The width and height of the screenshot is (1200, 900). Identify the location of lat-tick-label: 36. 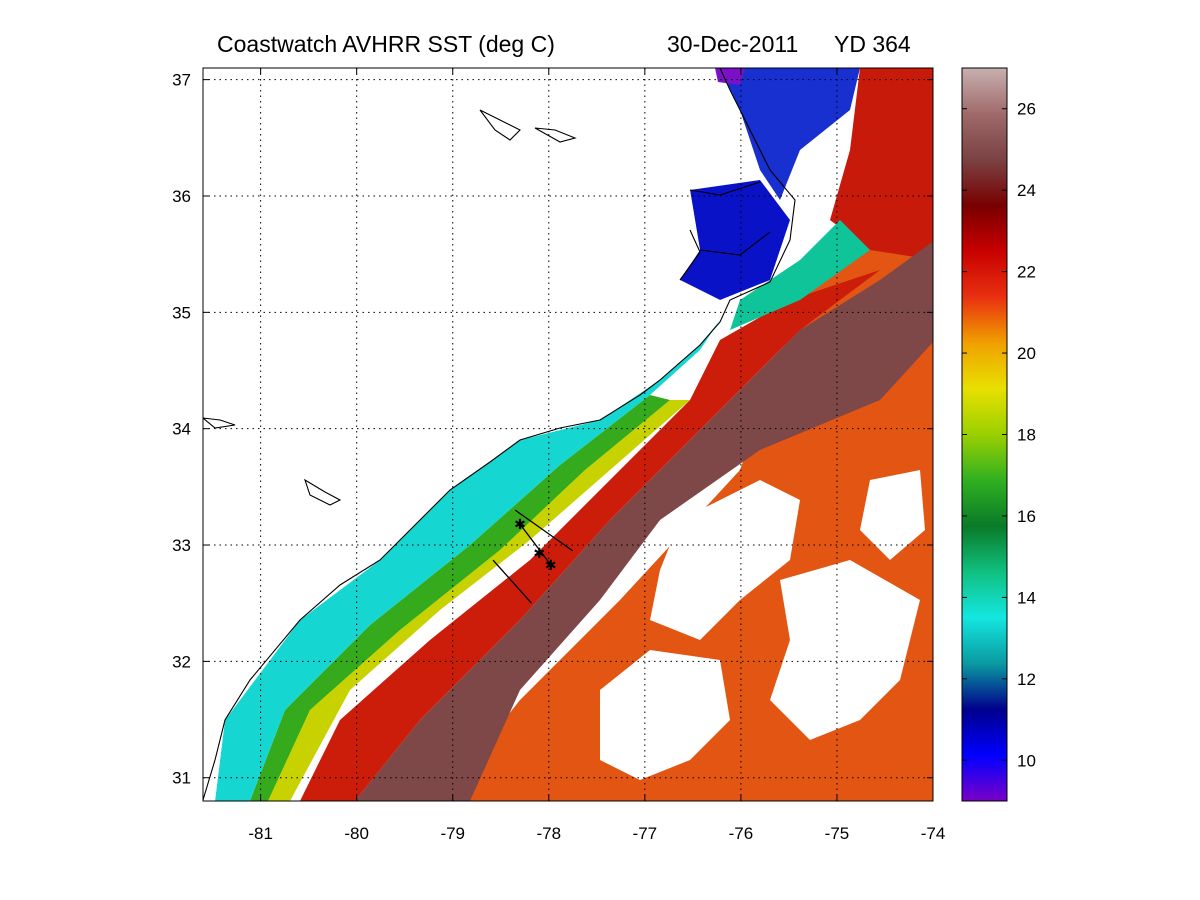
(181, 196).